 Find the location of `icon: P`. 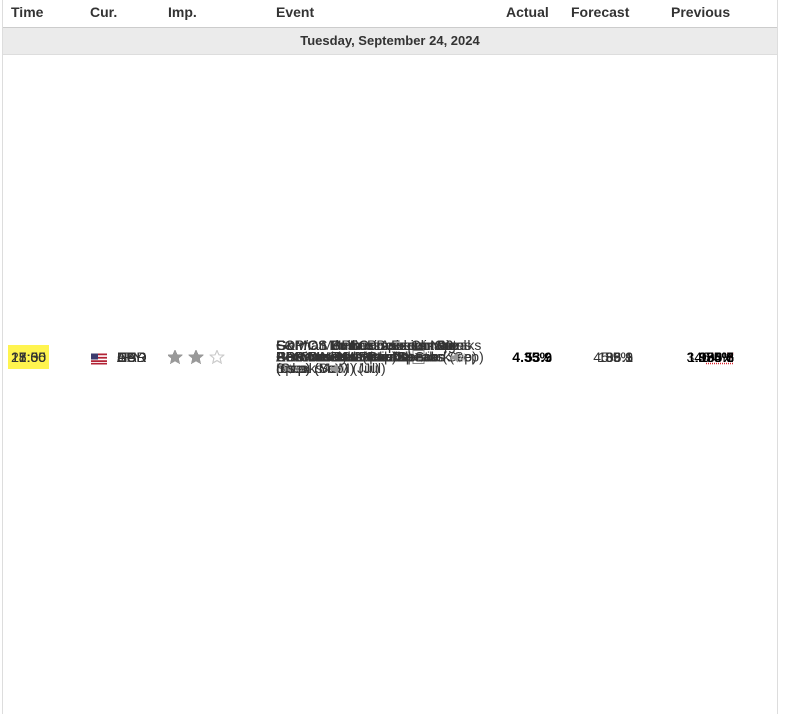

icon: P is located at coordinates (409, 357).